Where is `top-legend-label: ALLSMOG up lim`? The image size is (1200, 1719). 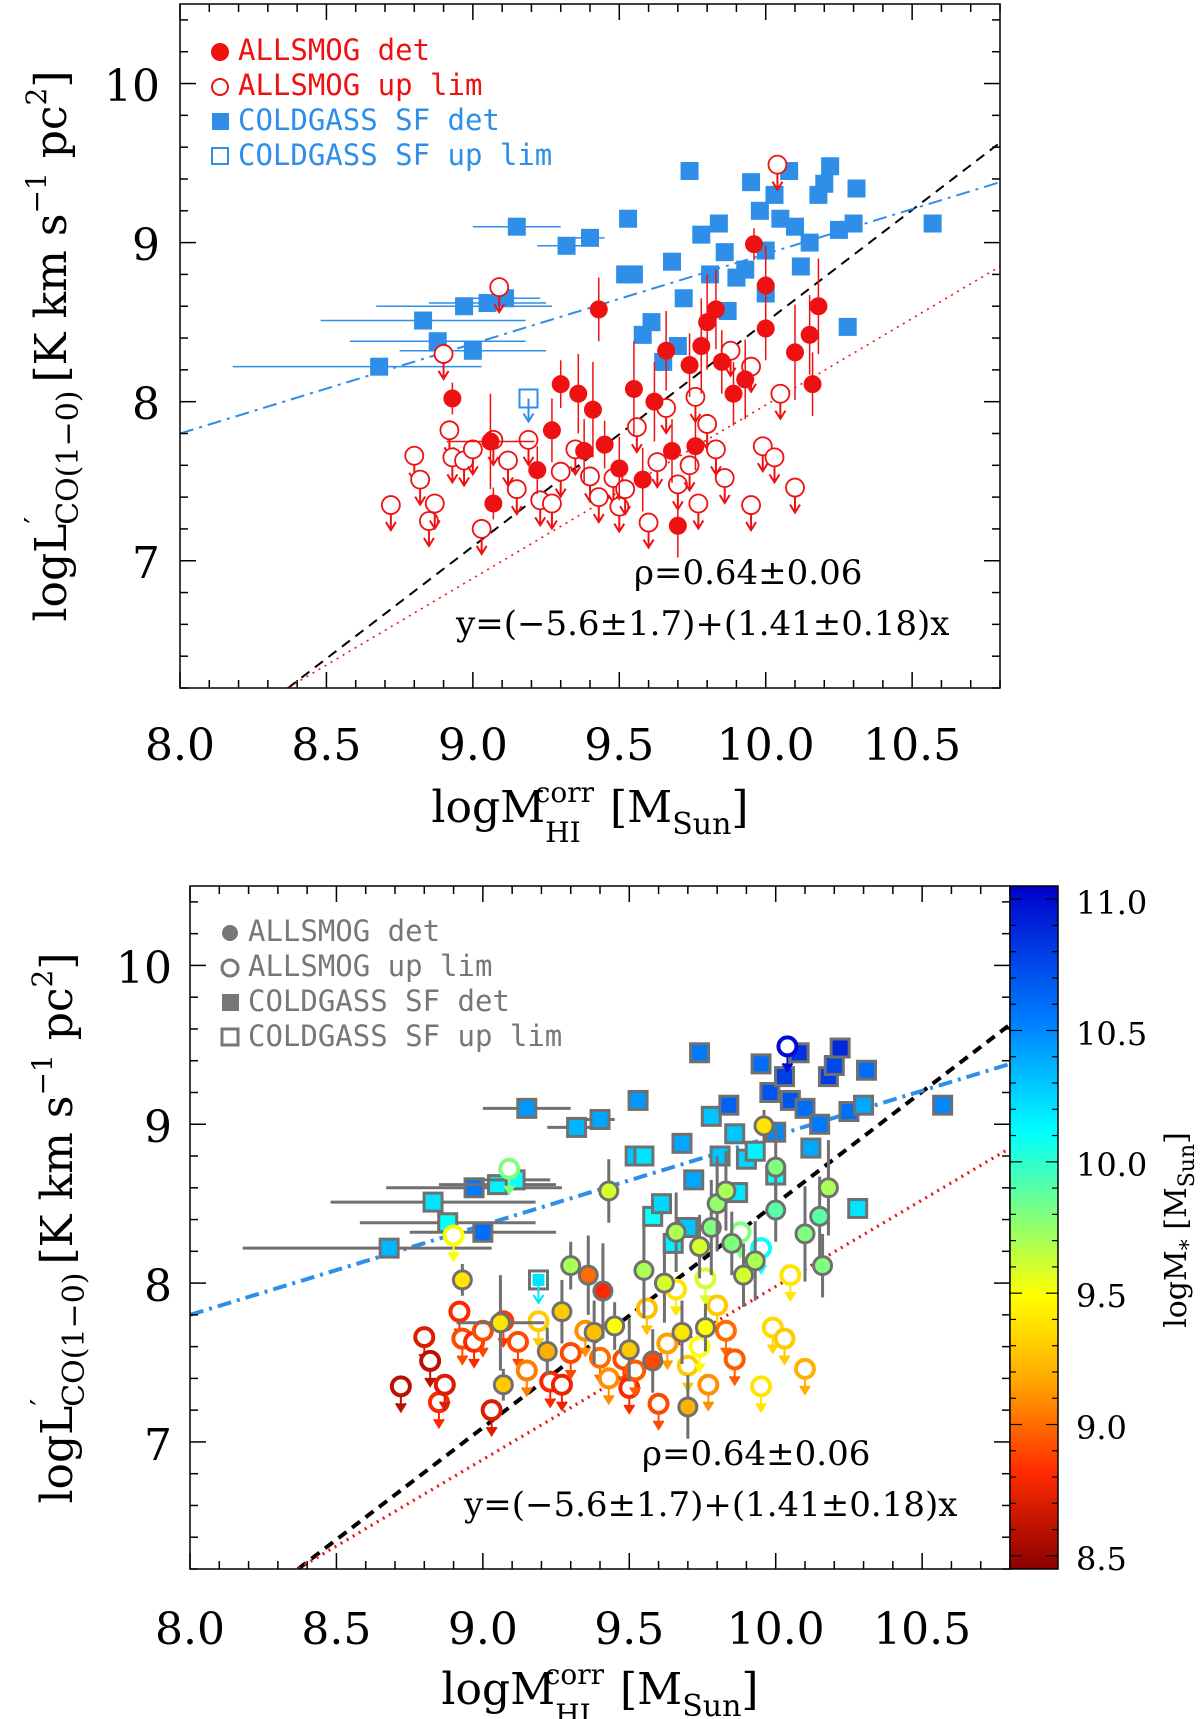
top-legend-label: ALLSMOG up lim is located at coordinates (360, 85).